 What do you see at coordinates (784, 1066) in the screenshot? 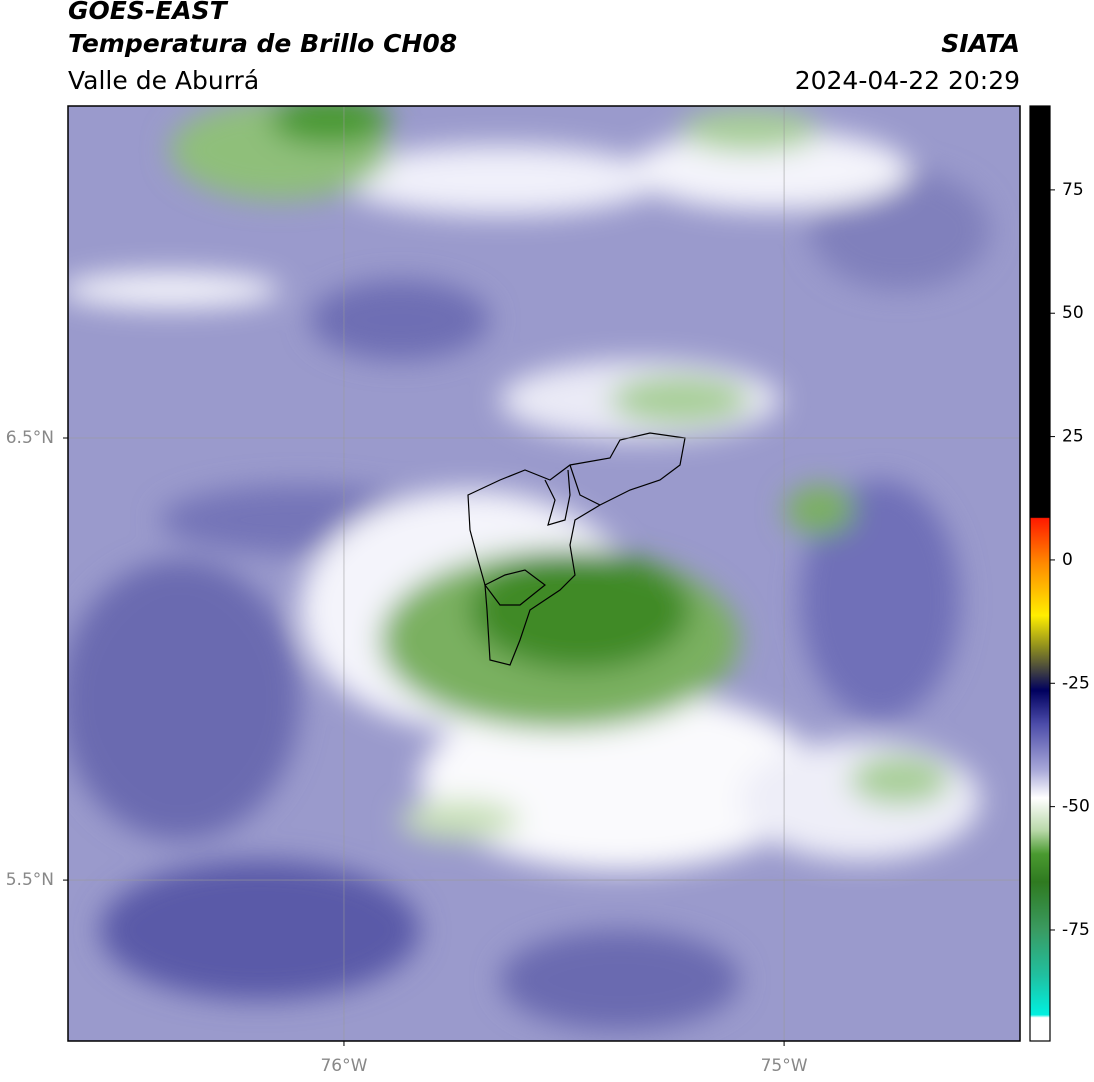
I see `x-tick-label: 75°W` at bounding box center [784, 1066].